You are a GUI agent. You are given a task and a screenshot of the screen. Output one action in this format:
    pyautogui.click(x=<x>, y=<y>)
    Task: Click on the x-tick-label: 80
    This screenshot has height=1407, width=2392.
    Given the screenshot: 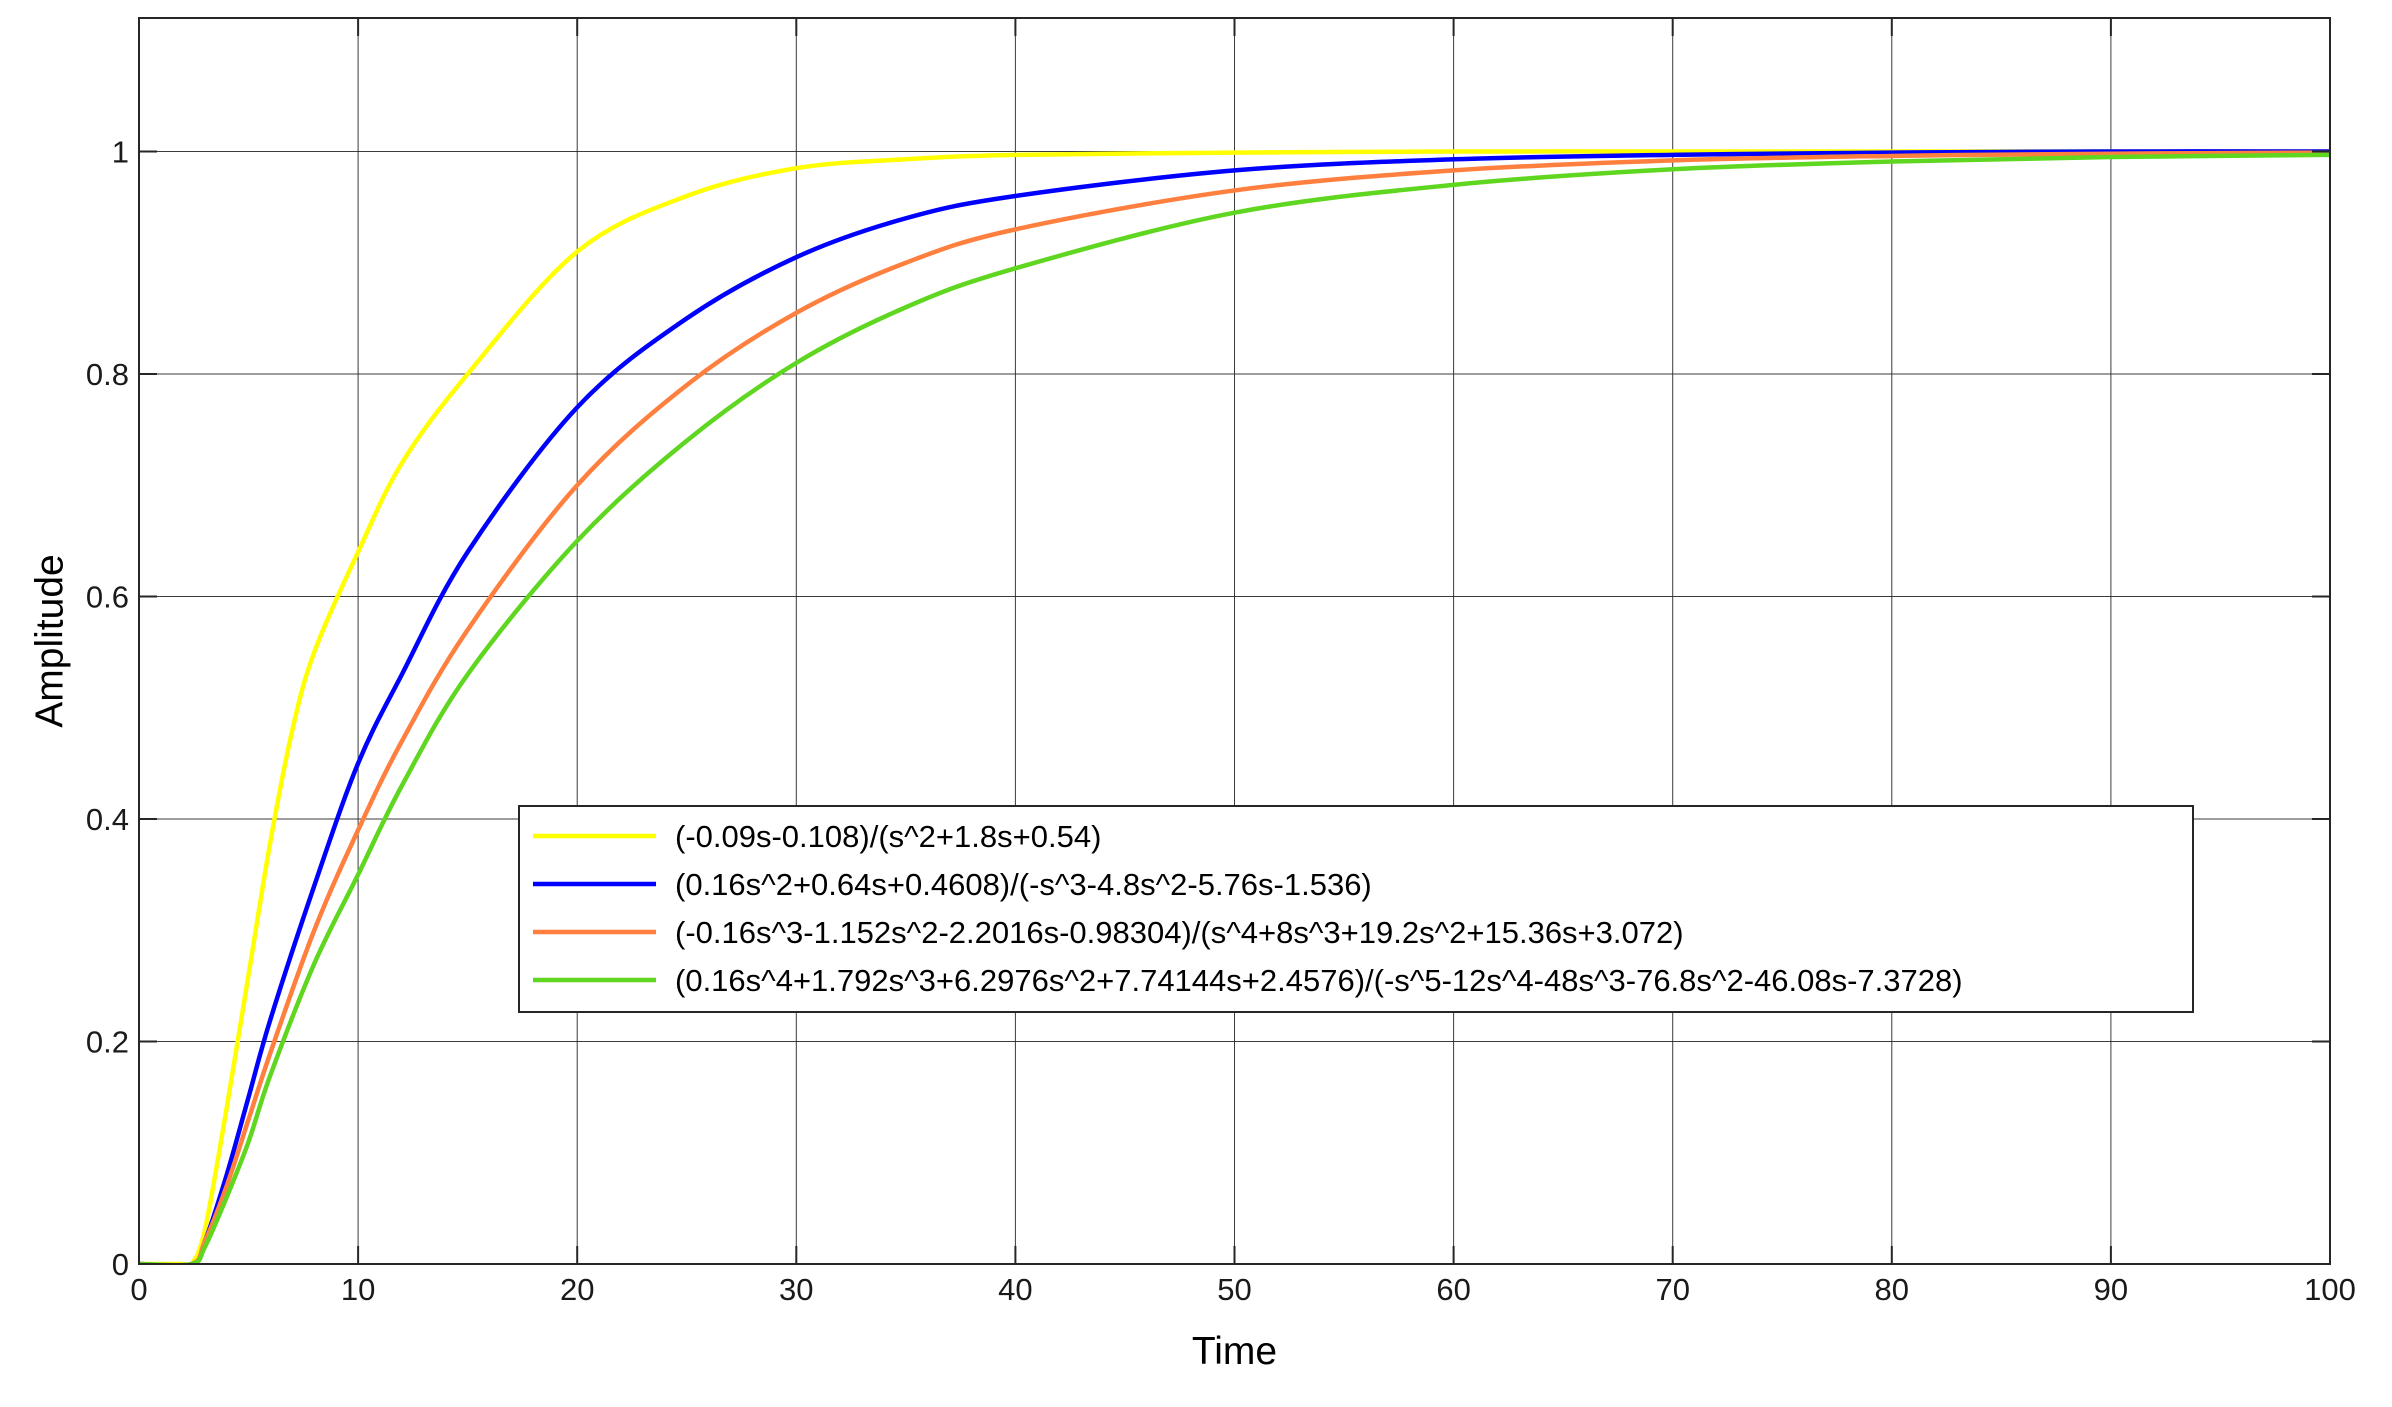 What is the action you would take?
    pyautogui.click(x=1892, y=1289)
    